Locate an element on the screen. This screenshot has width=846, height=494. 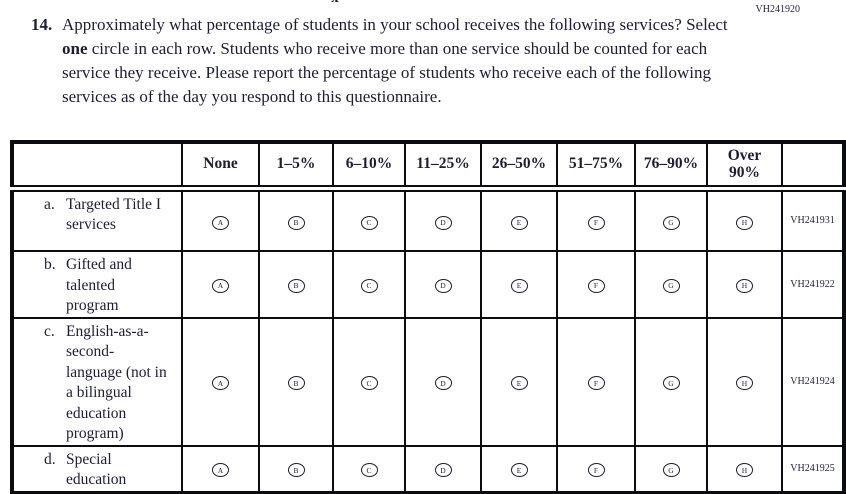
row-a-cell-6-10: C is located at coordinates (369, 219).